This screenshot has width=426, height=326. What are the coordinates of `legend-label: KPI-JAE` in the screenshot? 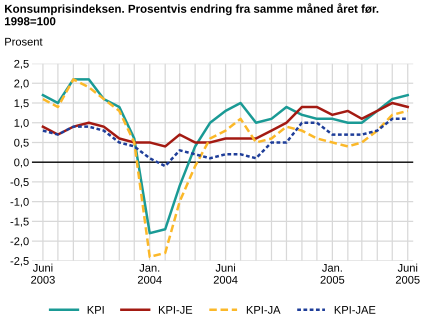 It's located at (355, 310).